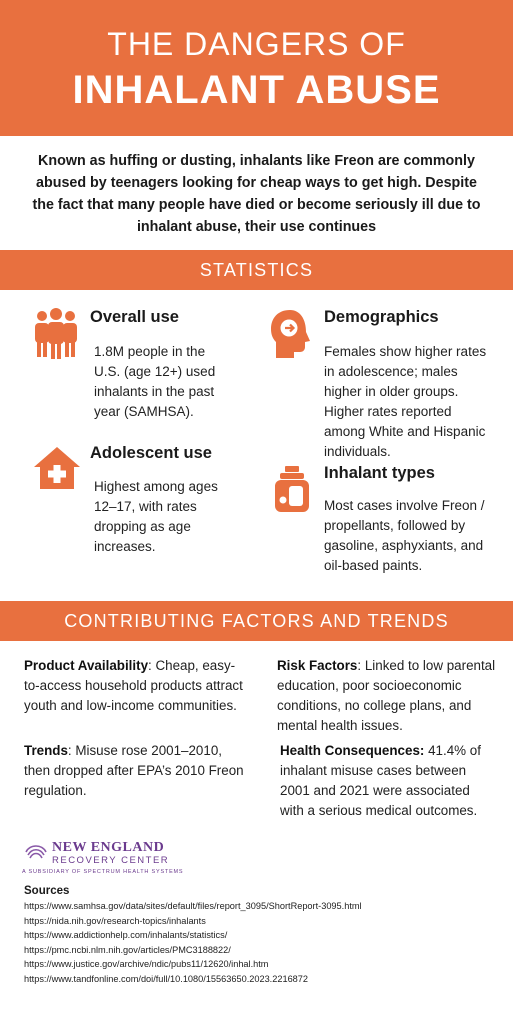 The width and height of the screenshot is (513, 1024). What do you see at coordinates (151, 453) in the screenshot?
I see `stat-title: Adolescent use` at bounding box center [151, 453].